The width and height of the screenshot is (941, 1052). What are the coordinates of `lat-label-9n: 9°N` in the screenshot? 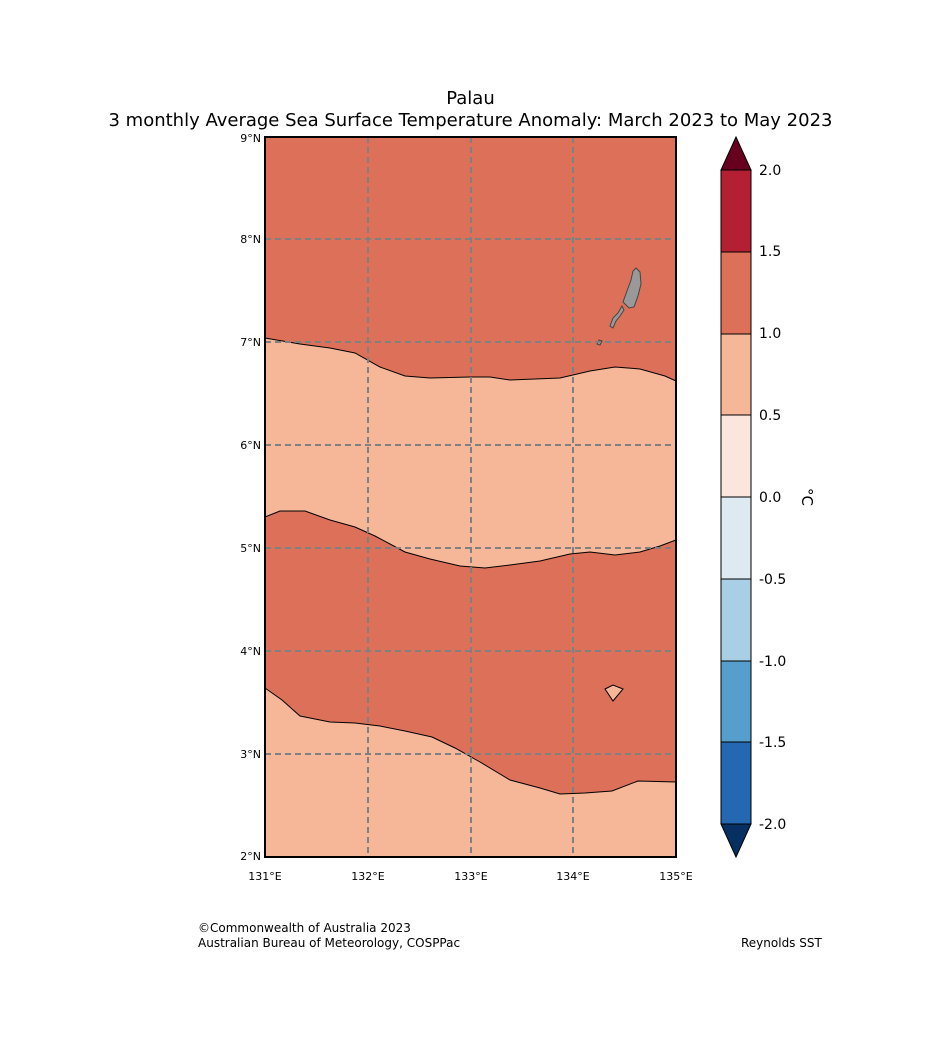 It's located at (250, 138).